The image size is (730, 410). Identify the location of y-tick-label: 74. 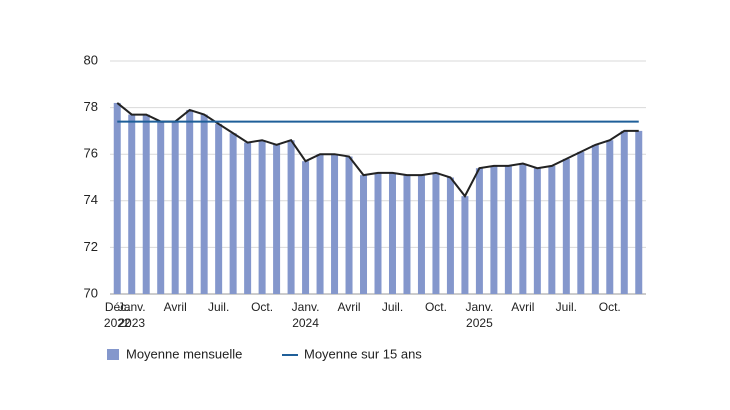
(91, 199).